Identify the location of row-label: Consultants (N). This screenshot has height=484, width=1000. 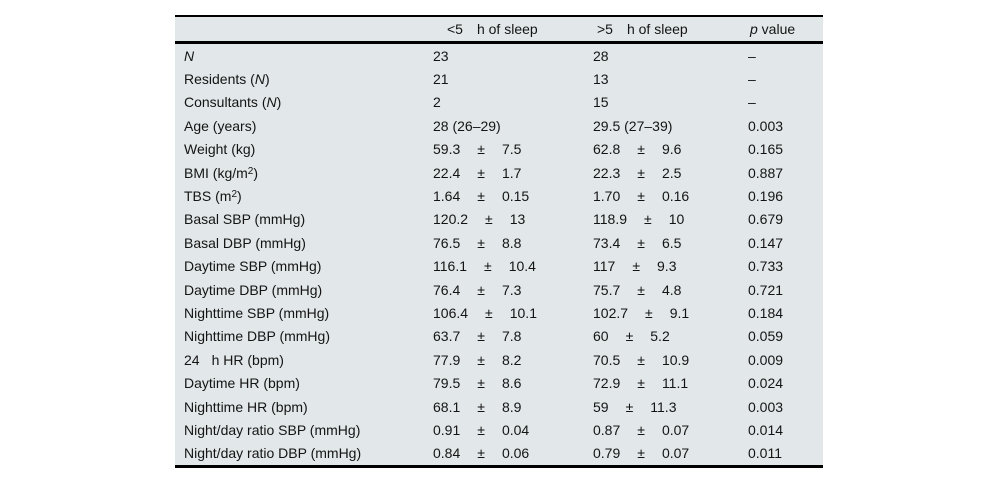
(308, 102).